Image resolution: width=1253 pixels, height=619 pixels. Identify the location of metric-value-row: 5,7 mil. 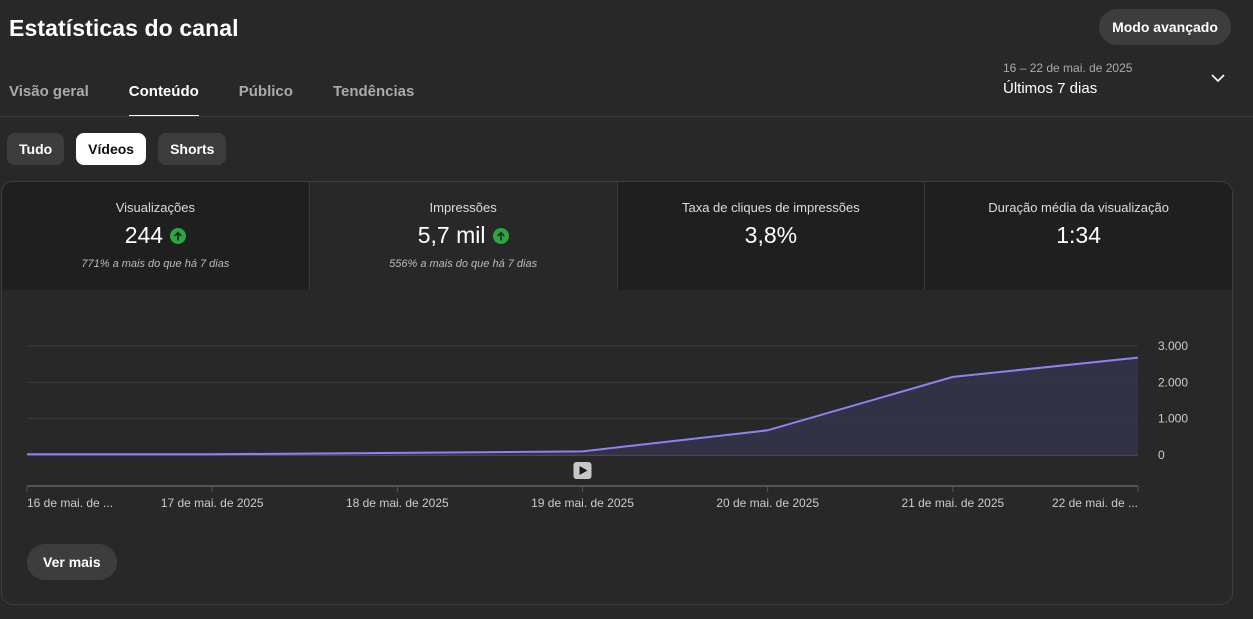
(463, 235).